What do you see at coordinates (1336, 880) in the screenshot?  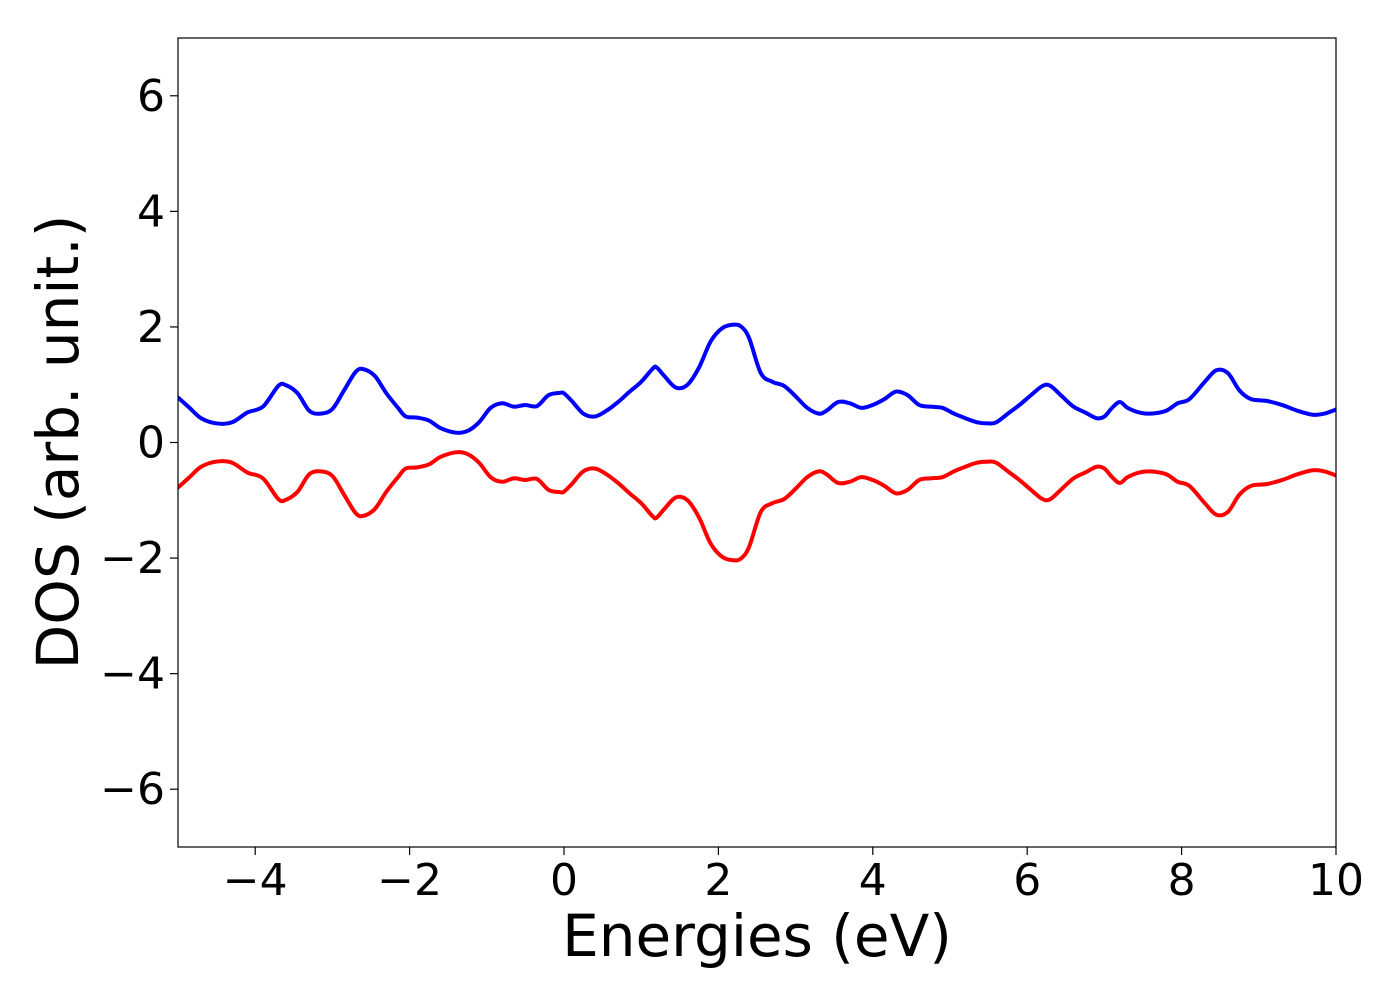 I see `x-tick-label: 10` at bounding box center [1336, 880].